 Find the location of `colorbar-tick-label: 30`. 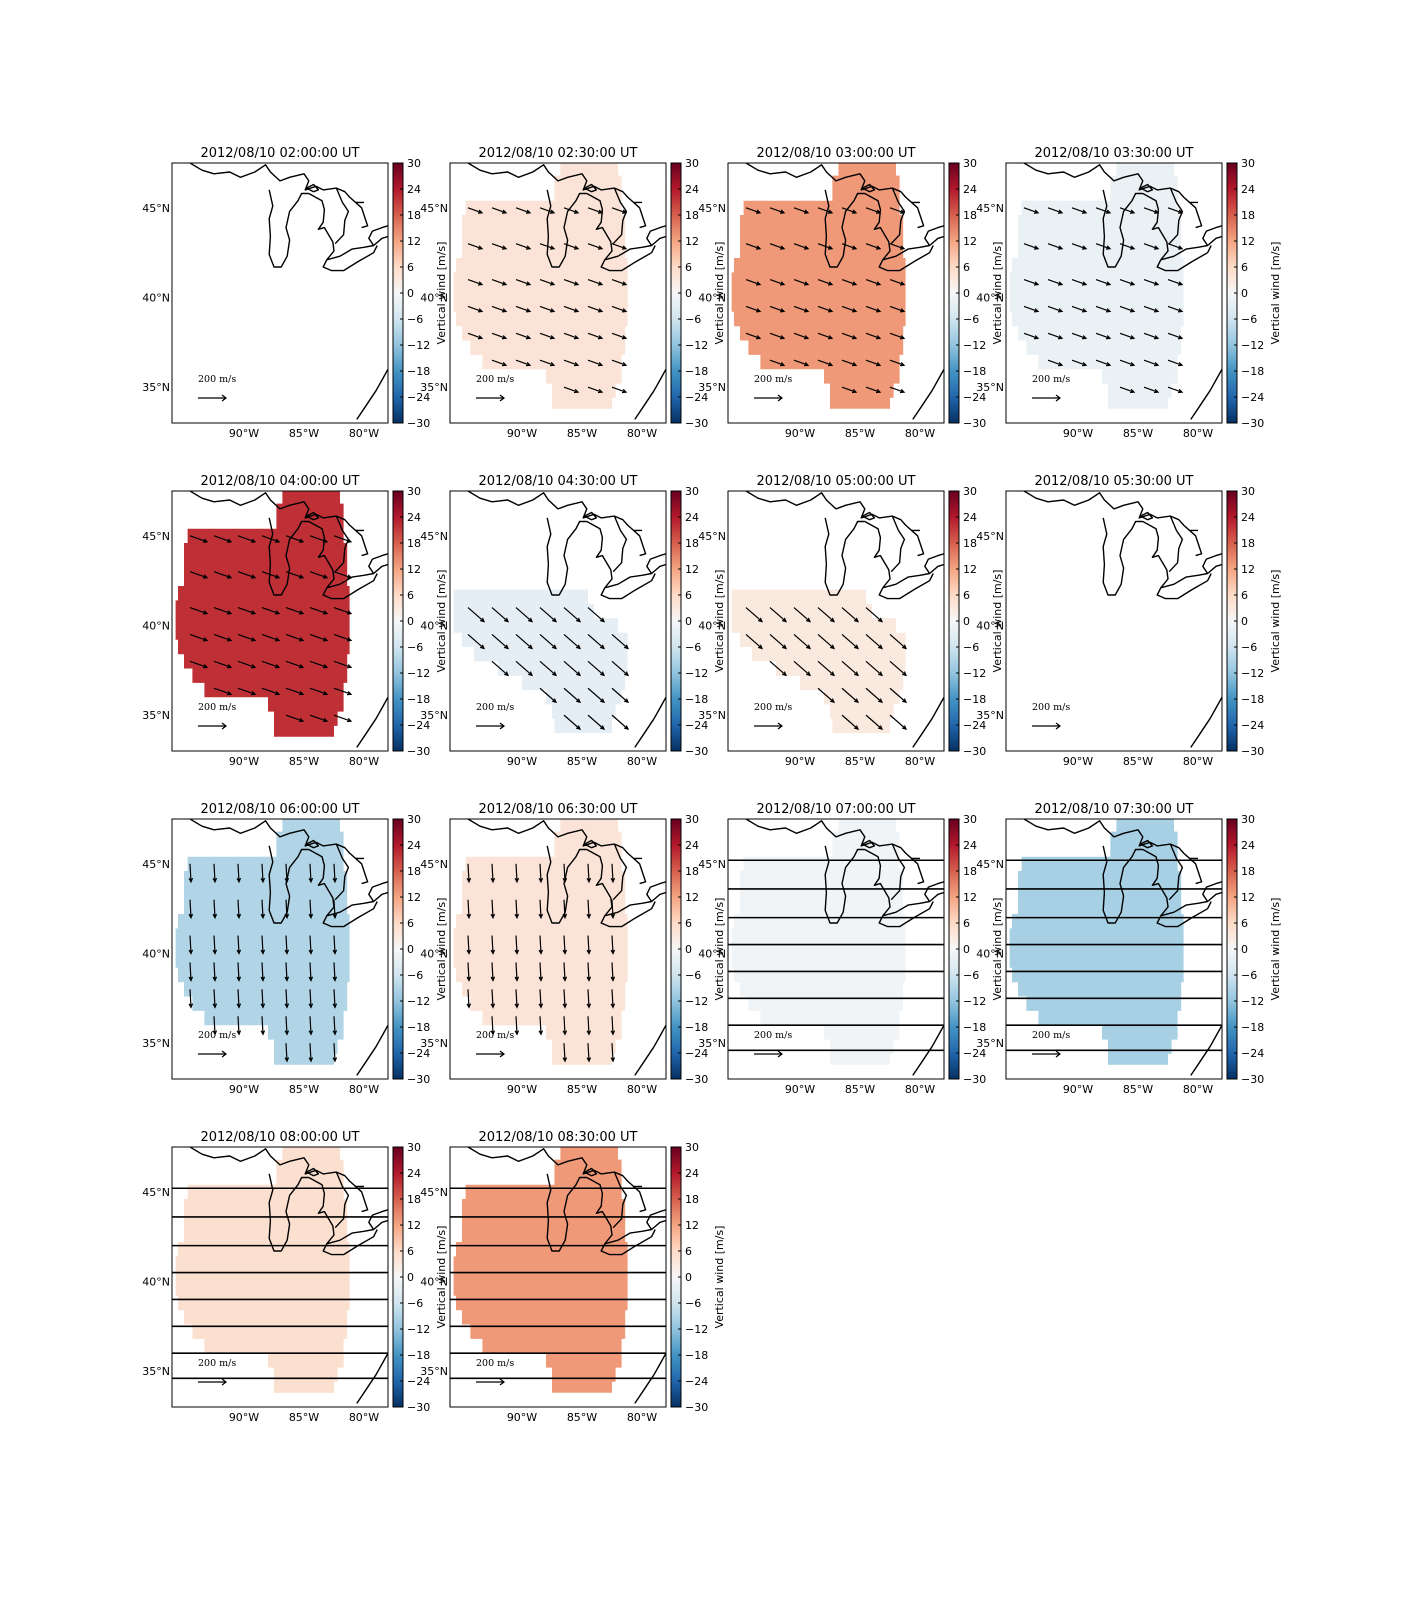

colorbar-tick-label: 30 is located at coordinates (414, 1147).